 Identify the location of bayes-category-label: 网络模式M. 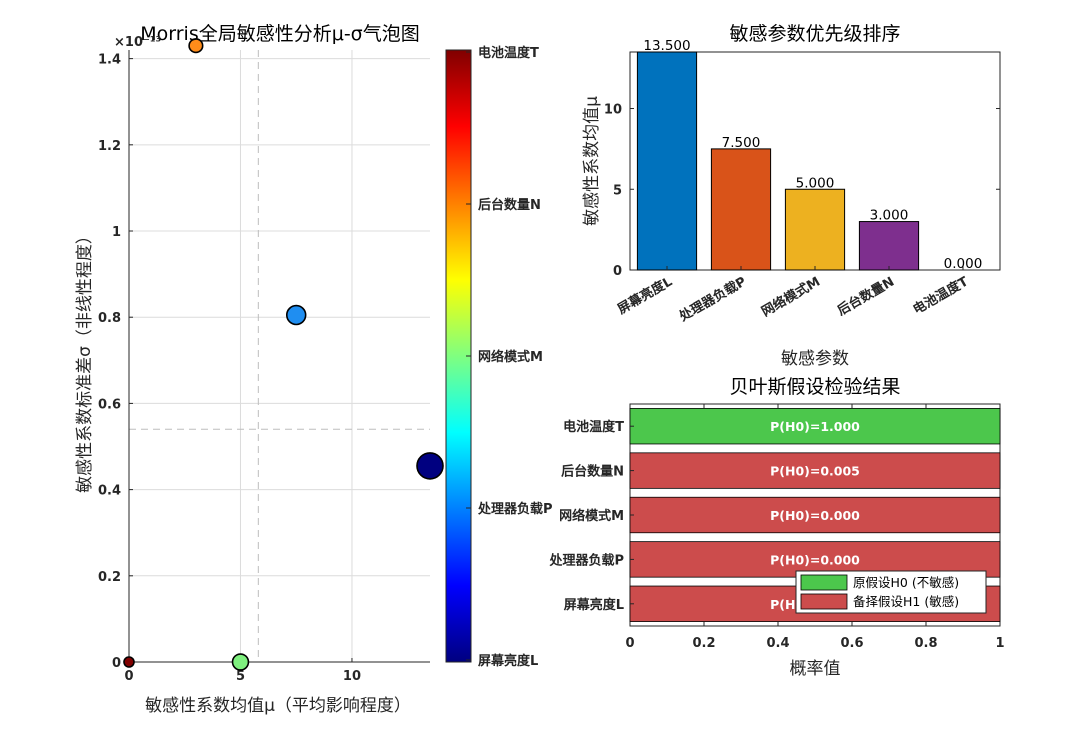
(591, 516).